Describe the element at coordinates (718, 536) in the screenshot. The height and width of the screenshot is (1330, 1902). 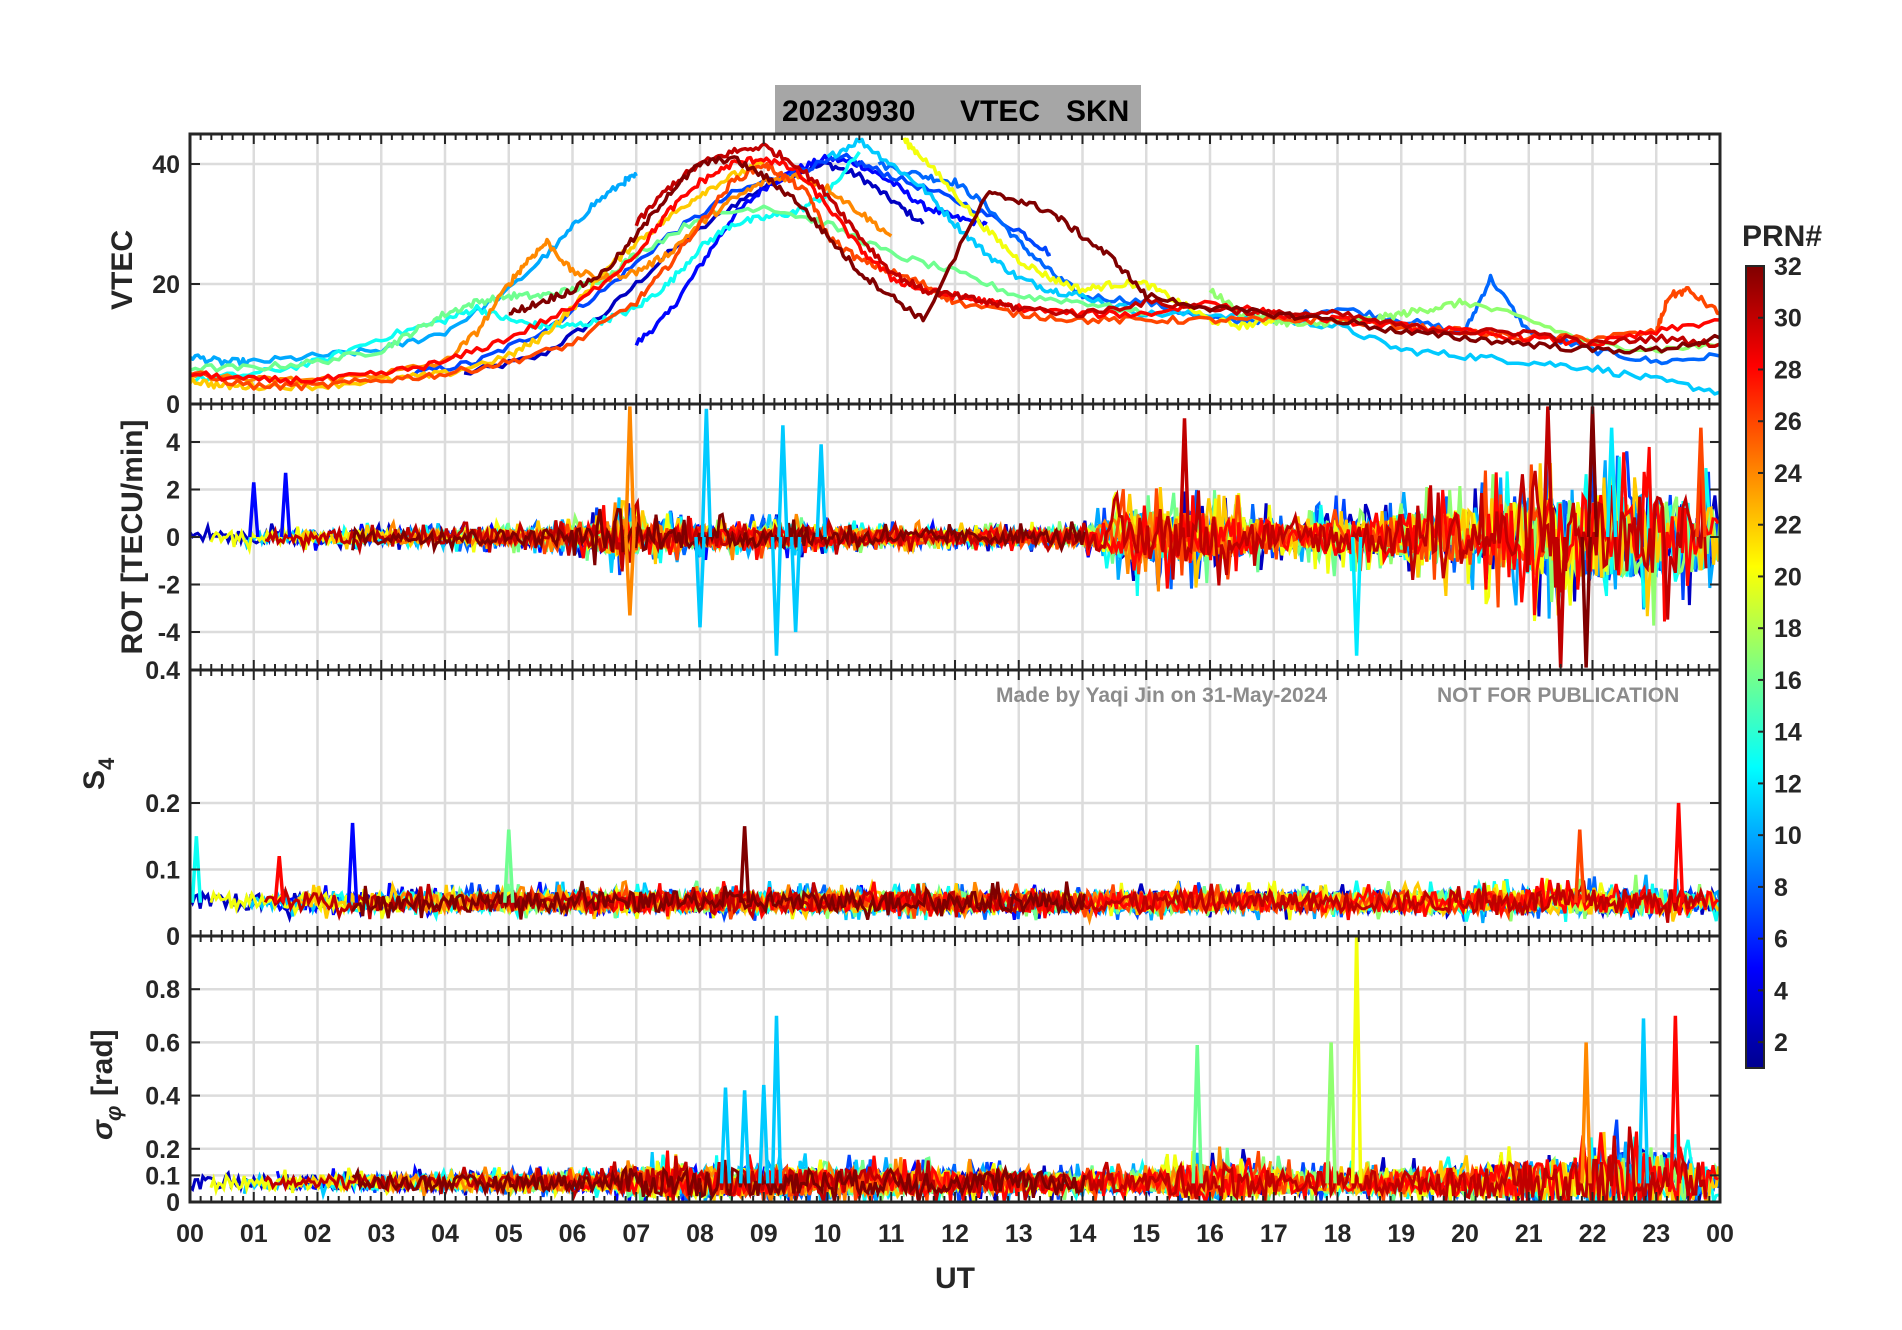
I see `rot-series-prn32` at that location.